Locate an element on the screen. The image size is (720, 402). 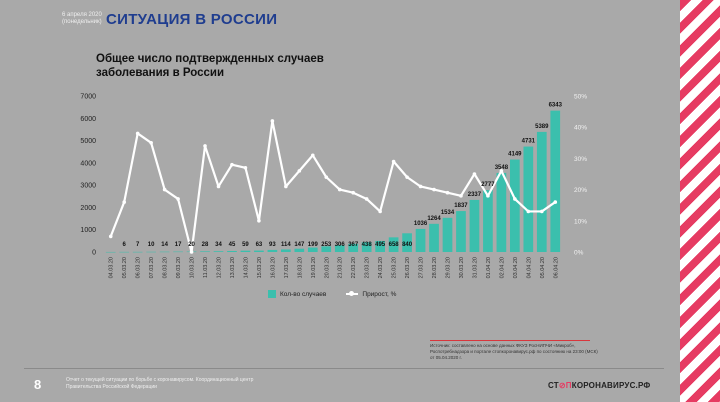
bar-data-label: 199 is located at coordinates (313, 245).